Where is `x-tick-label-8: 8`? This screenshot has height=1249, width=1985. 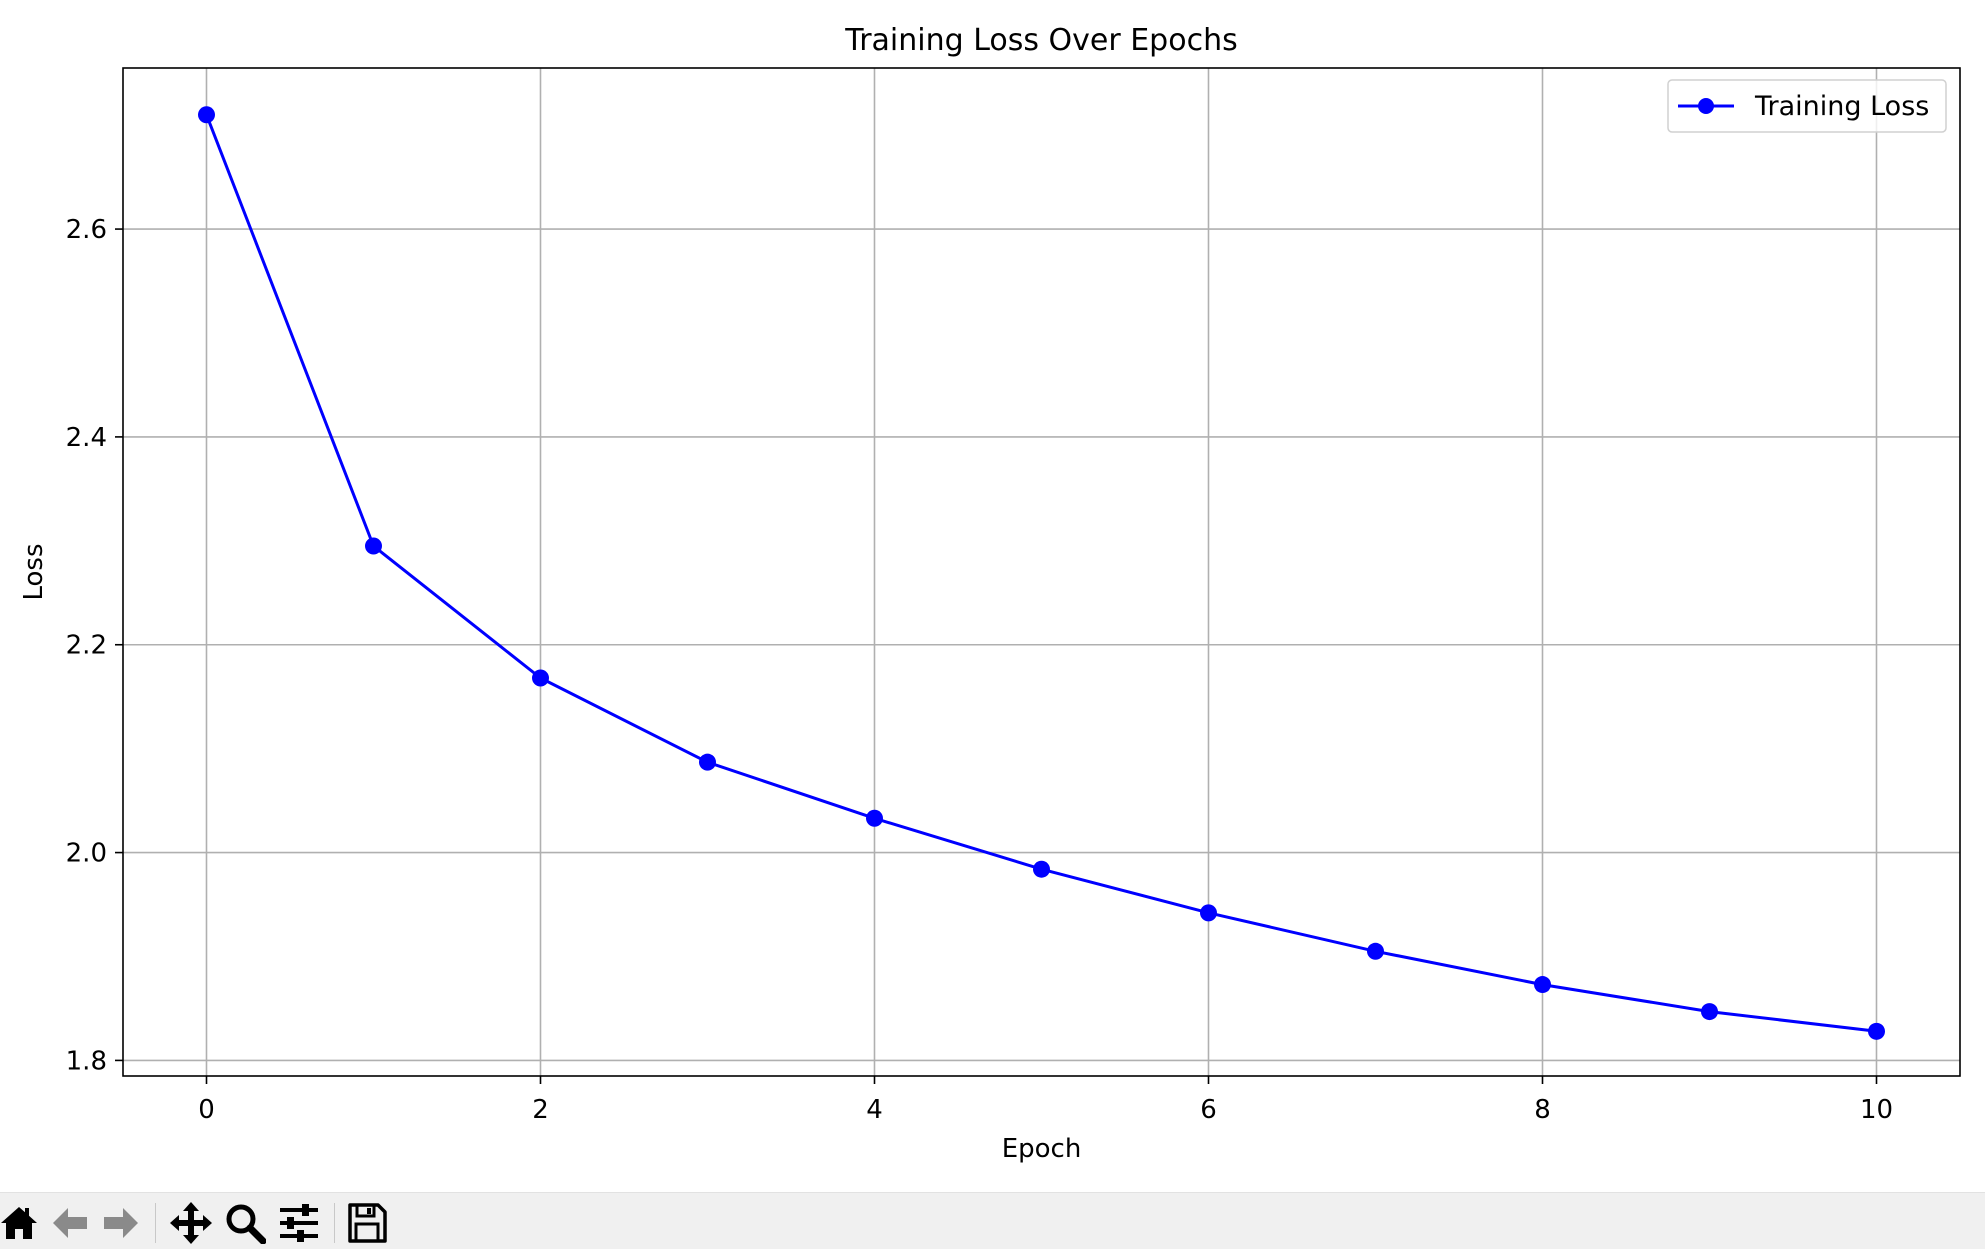 x-tick-label-8: 8 is located at coordinates (1542, 1110).